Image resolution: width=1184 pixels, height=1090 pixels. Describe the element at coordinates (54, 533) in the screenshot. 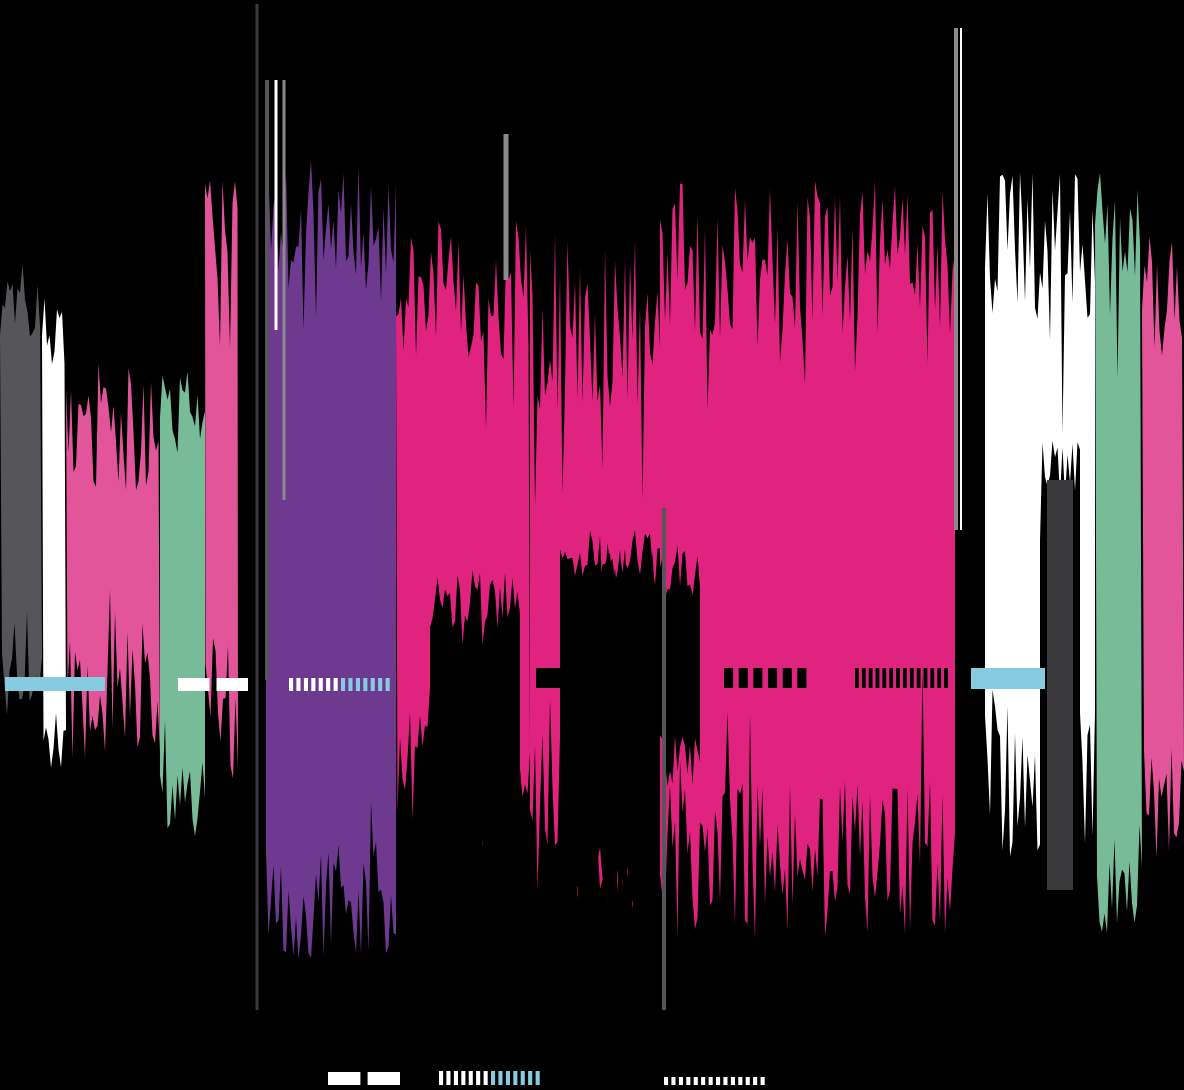

I see `white-band-left` at that location.